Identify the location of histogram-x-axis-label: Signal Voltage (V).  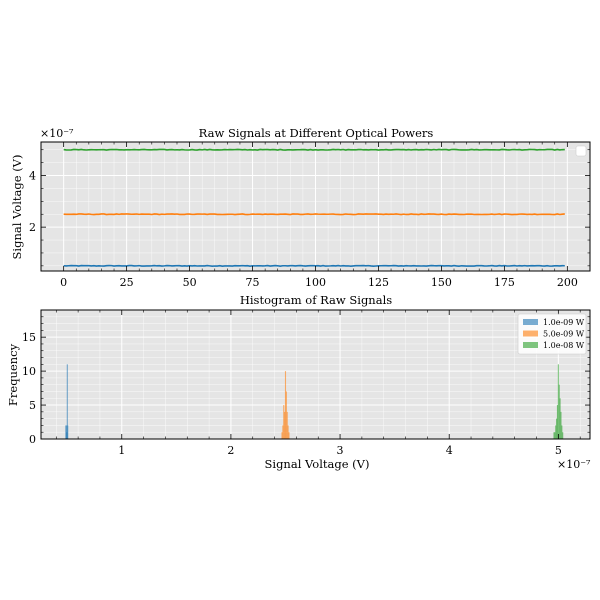
(317, 464).